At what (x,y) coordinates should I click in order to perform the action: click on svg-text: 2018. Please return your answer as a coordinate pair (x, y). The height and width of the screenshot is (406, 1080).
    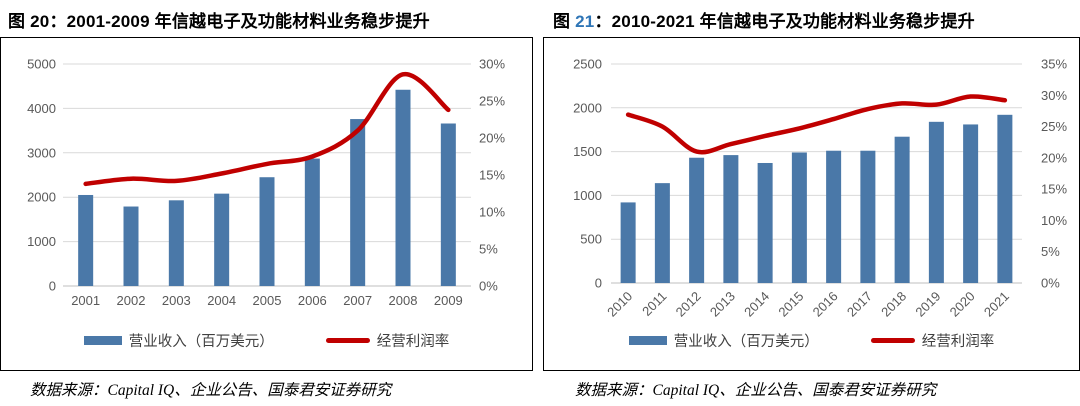
    Looking at the image, I should click on (893, 304).